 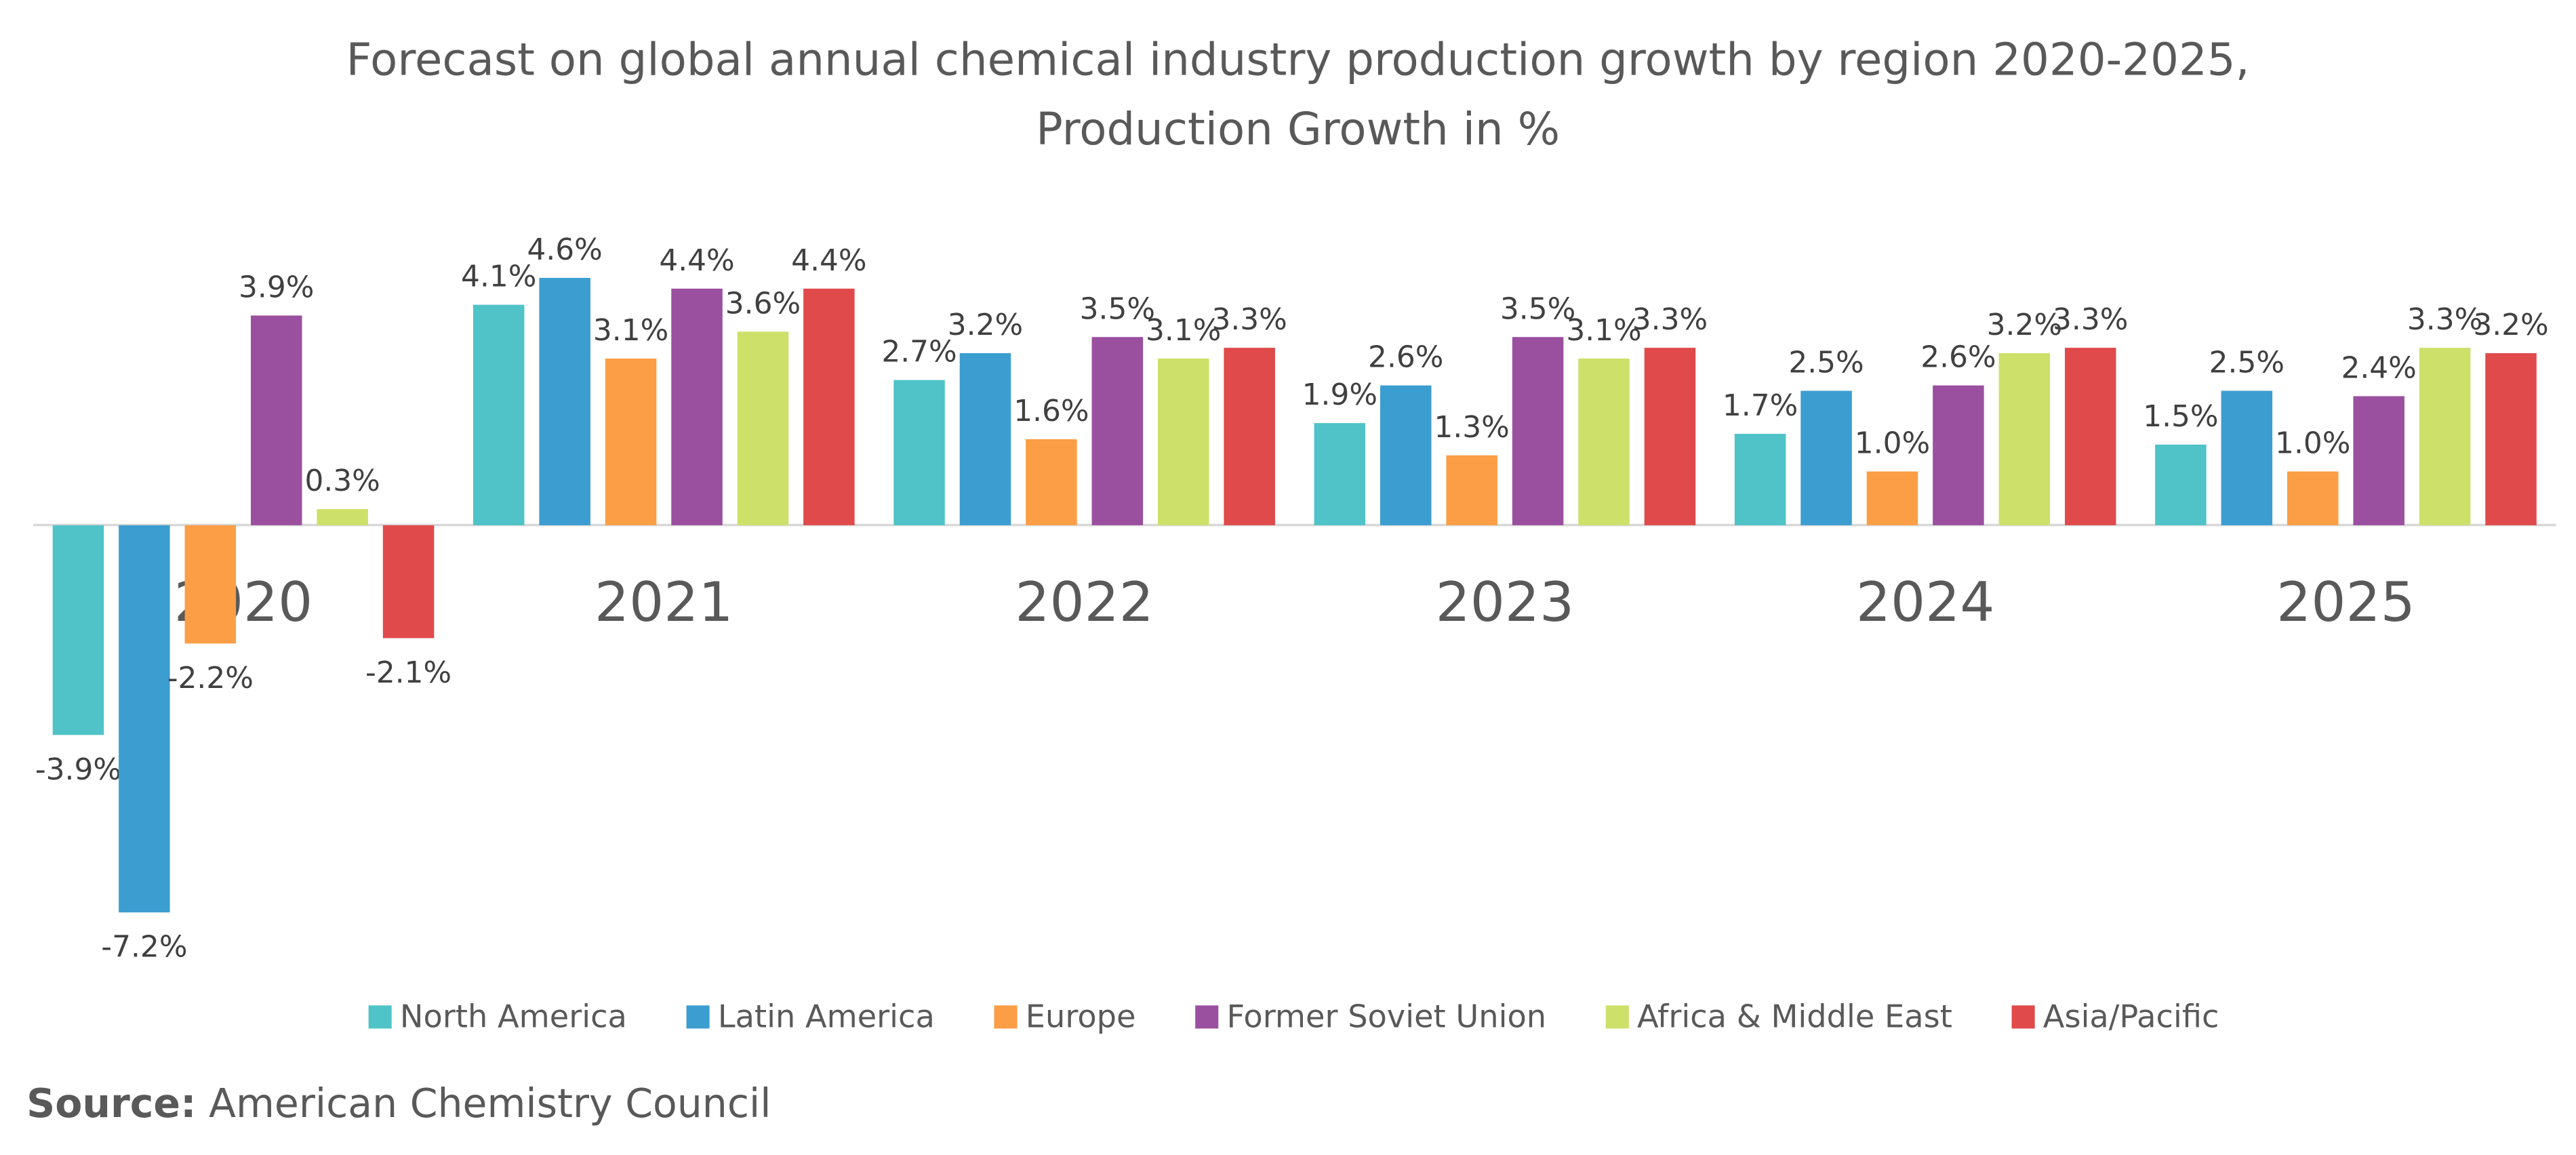 What do you see at coordinates (919, 352) in the screenshot?
I see `value-label: 2.7%` at bounding box center [919, 352].